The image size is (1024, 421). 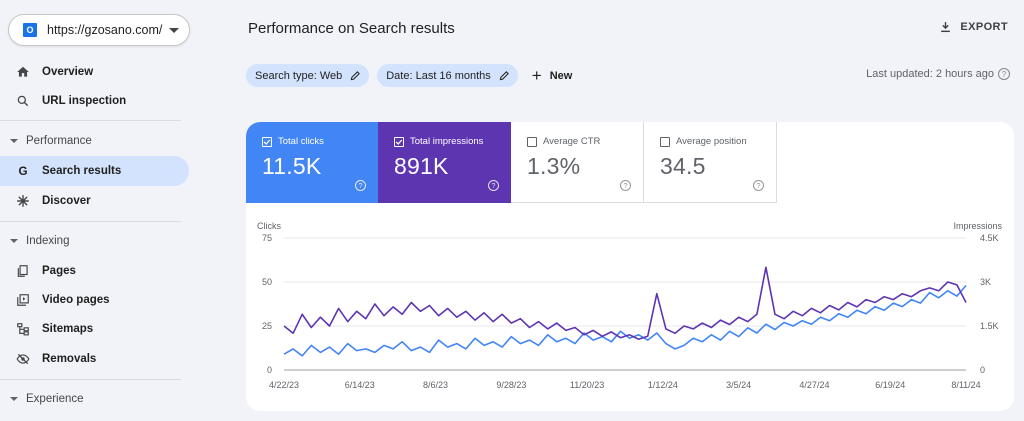 What do you see at coordinates (23, 359) in the screenshot?
I see `removals-icon` at bounding box center [23, 359].